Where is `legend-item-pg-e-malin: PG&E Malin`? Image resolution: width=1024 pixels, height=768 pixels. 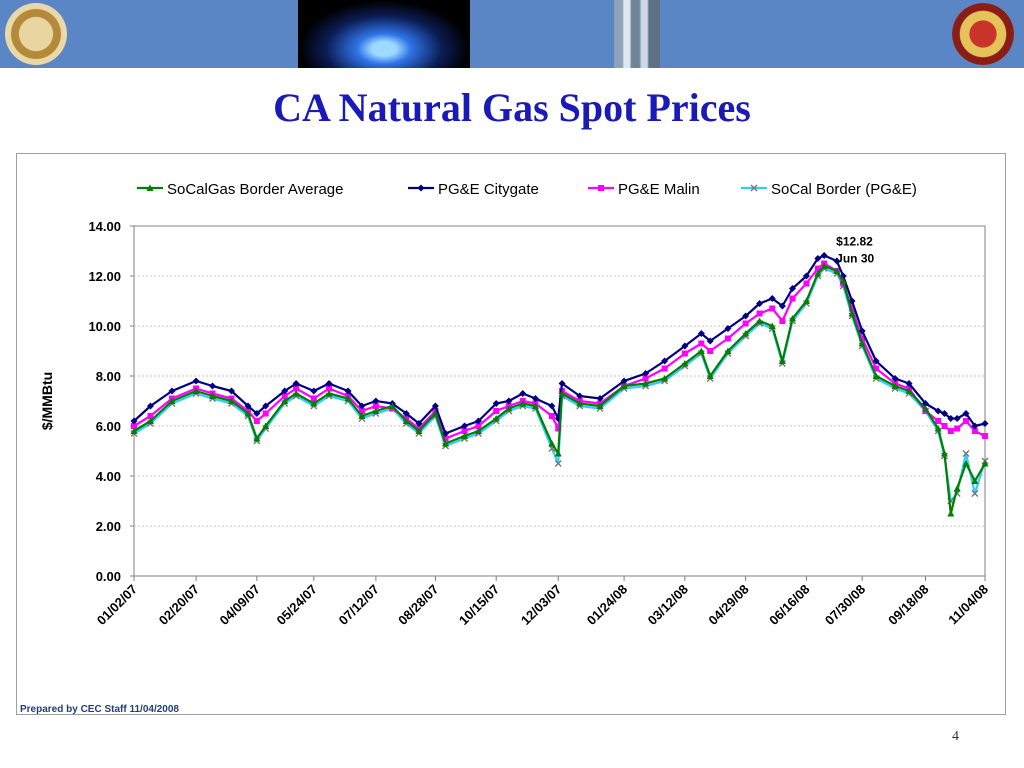
legend-item-pg-e-malin: PG&E Malin is located at coordinates (644, 189).